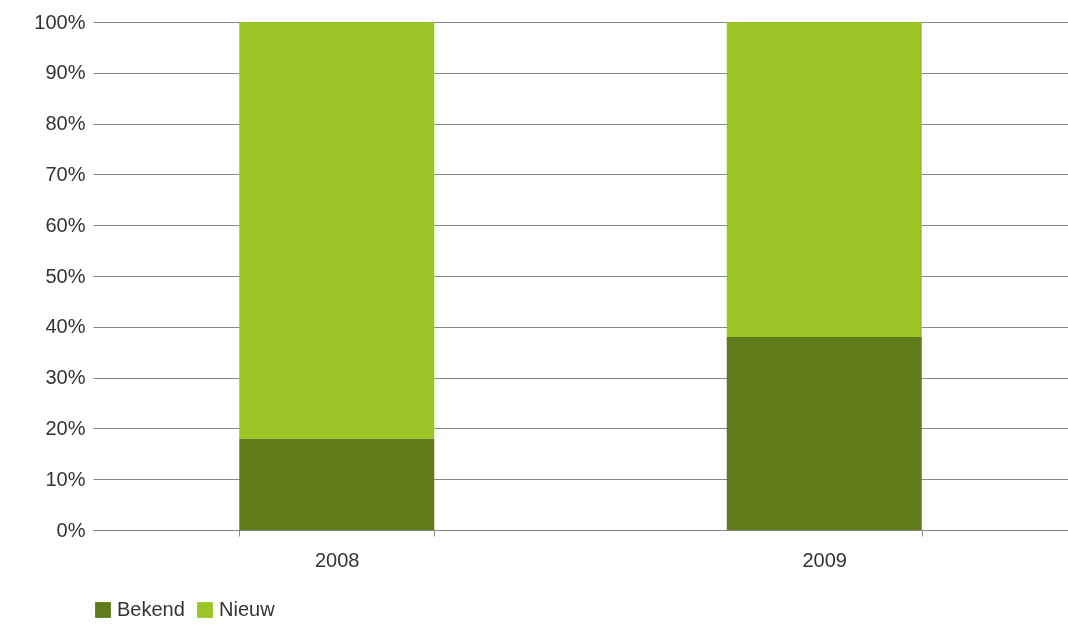  I want to click on x-tick-label: 2008, so click(337, 559).